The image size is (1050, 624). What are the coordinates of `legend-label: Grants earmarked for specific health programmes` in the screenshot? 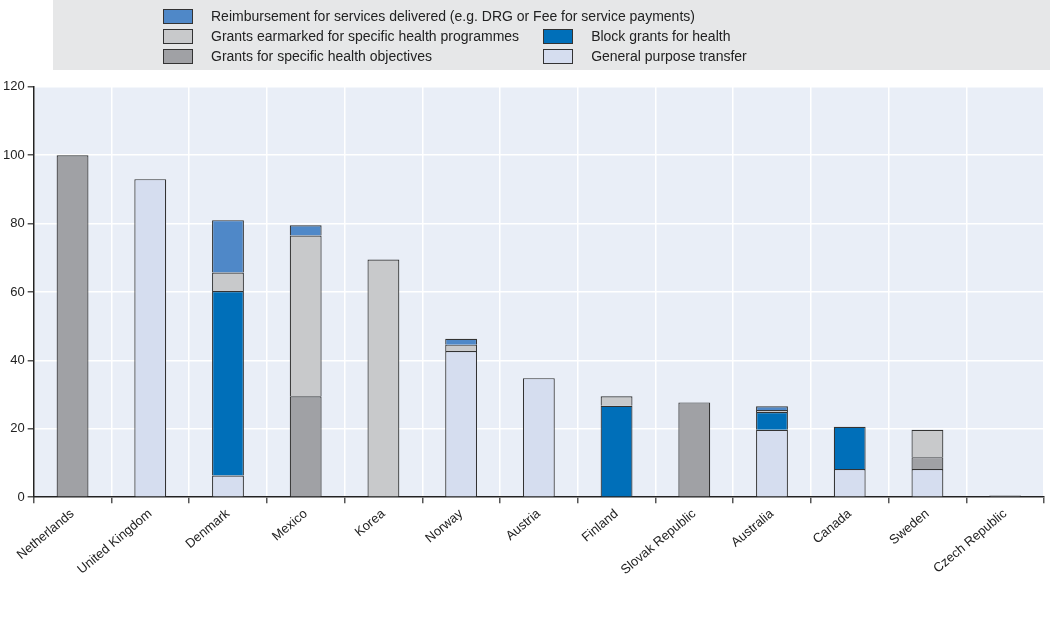 It's located at (365, 36).